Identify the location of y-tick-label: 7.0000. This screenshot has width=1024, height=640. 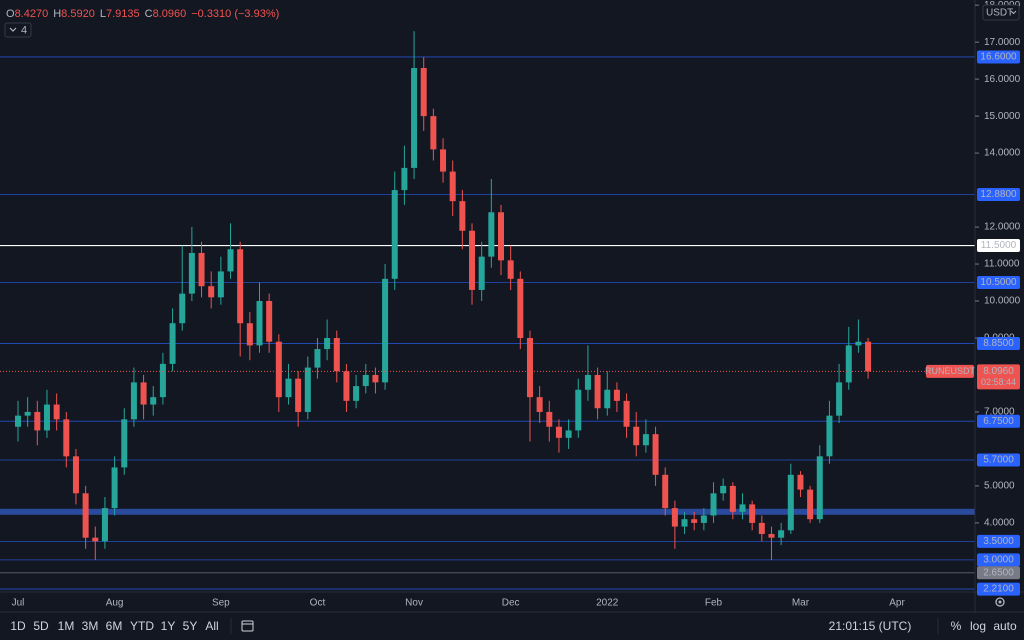
(999, 412).